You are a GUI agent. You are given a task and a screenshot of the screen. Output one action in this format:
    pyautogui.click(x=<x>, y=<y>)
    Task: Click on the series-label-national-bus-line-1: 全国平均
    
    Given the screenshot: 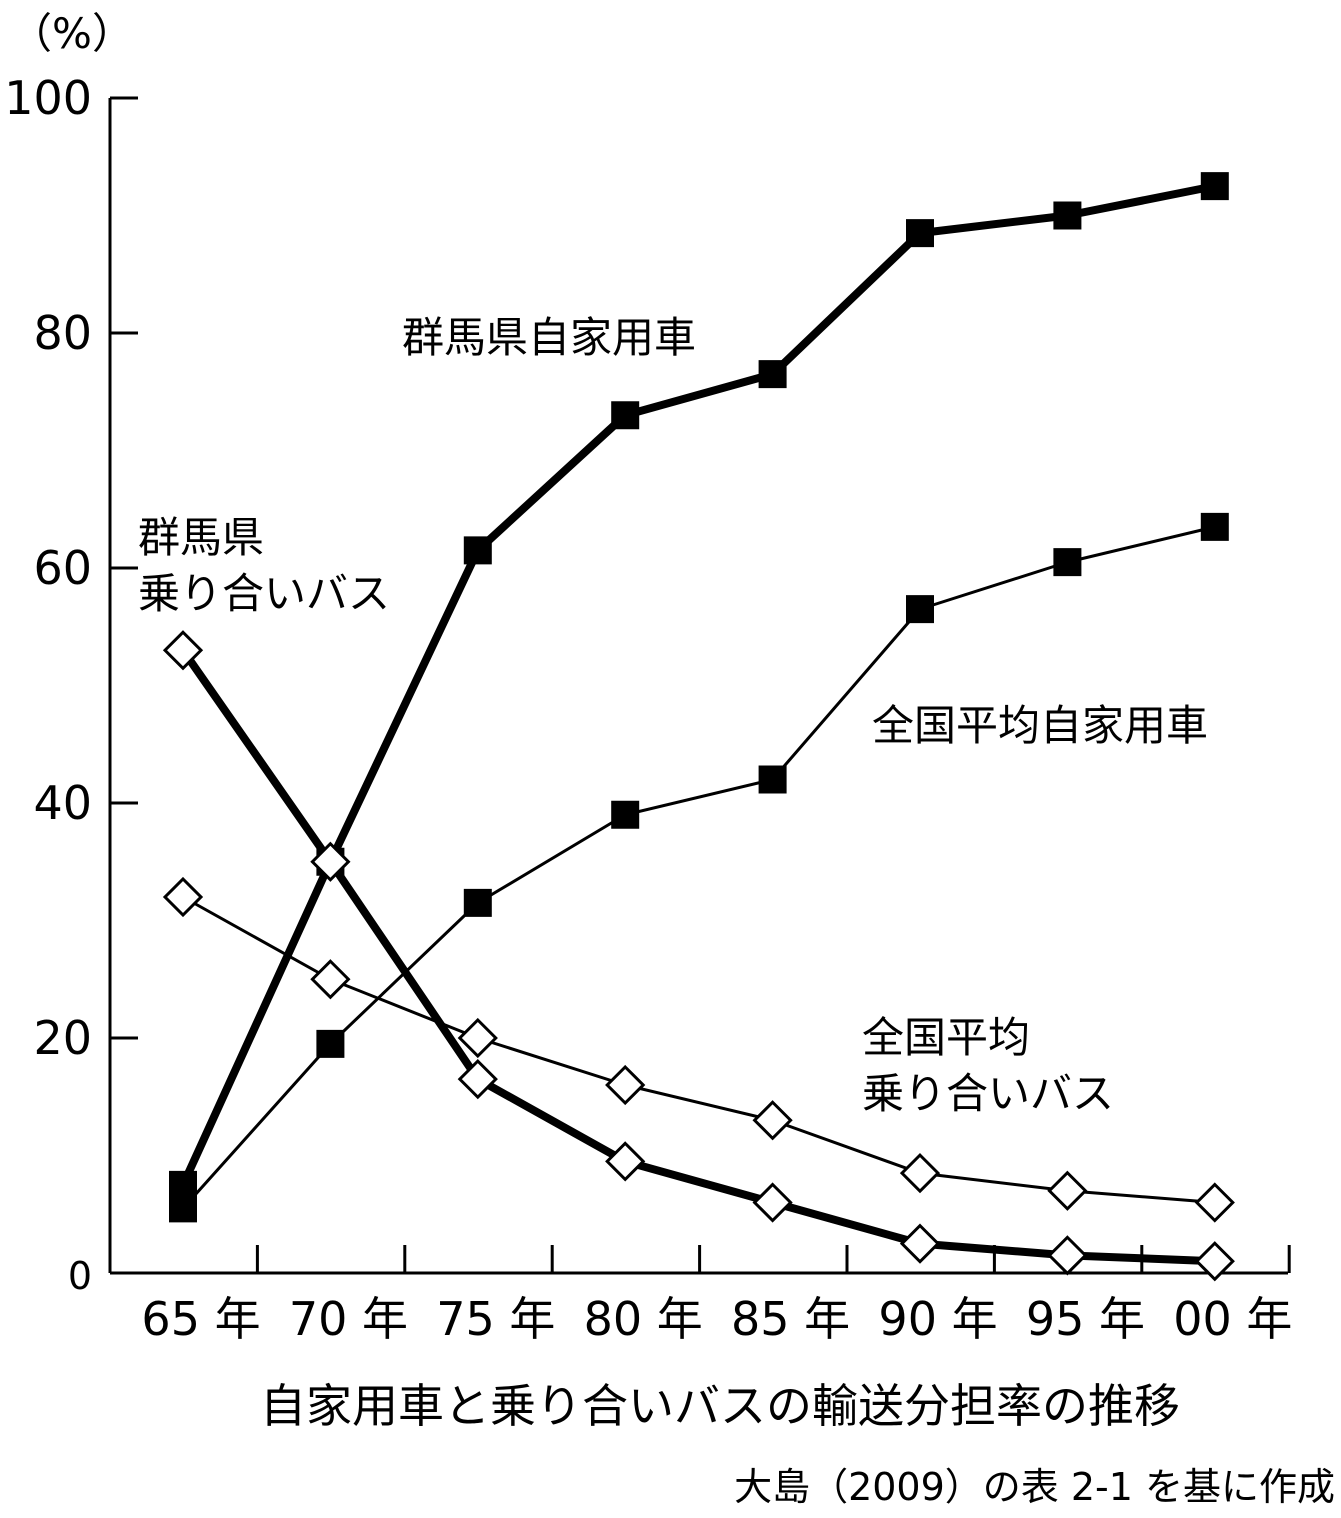 What is the action you would take?
    pyautogui.click(x=946, y=1037)
    